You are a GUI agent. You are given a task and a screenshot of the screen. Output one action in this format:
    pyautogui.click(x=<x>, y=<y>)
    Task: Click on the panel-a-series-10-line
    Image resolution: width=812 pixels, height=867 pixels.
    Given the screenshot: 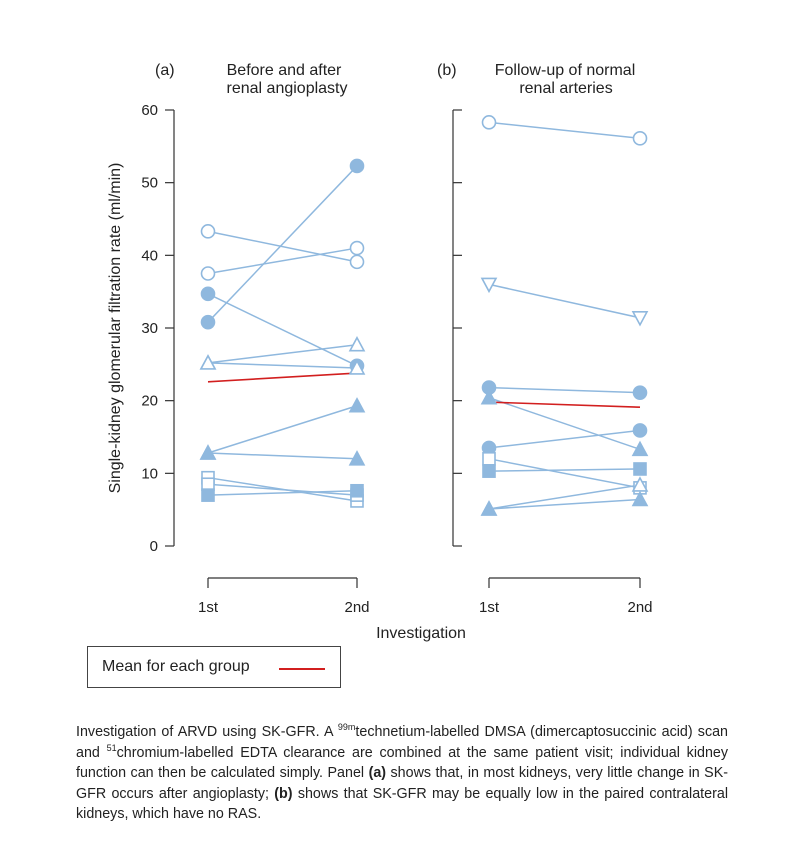 What is the action you would take?
    pyautogui.click(x=282, y=489)
    